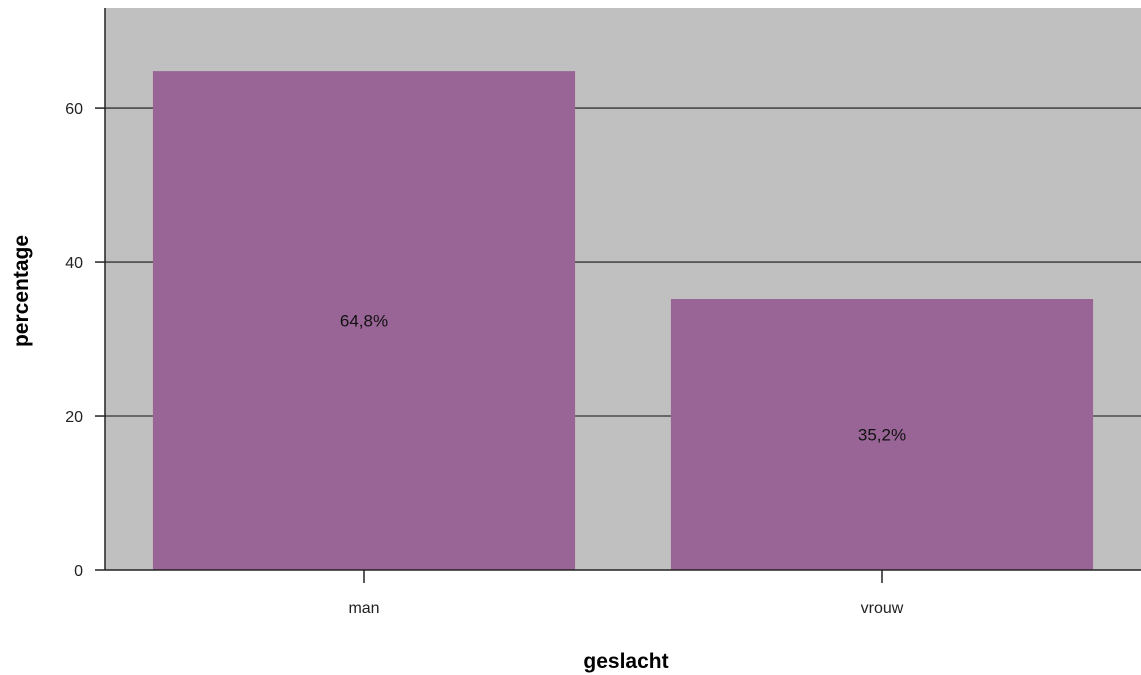 The width and height of the screenshot is (1141, 675). I want to click on x-tick-label: man, so click(363, 608).